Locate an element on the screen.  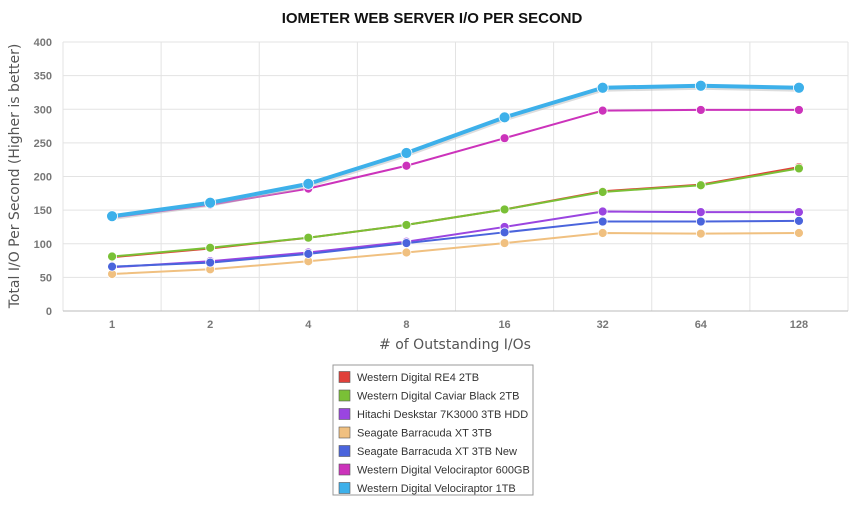
x-tick-label: 16 is located at coordinates (504, 325).